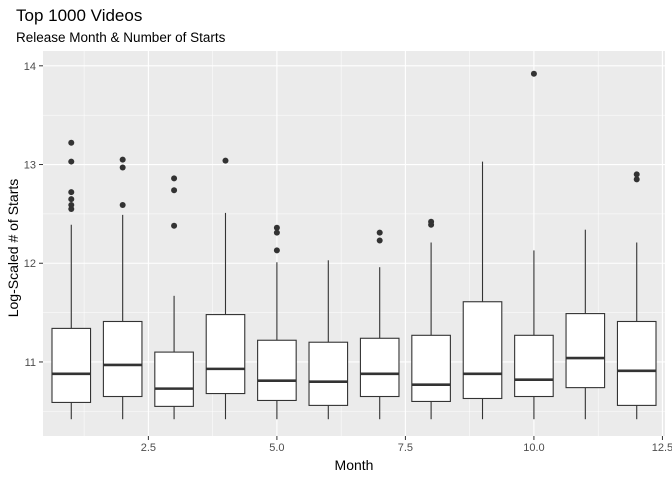  Describe the element at coordinates (354, 465) in the screenshot. I see `x-axis-title: Month` at that location.